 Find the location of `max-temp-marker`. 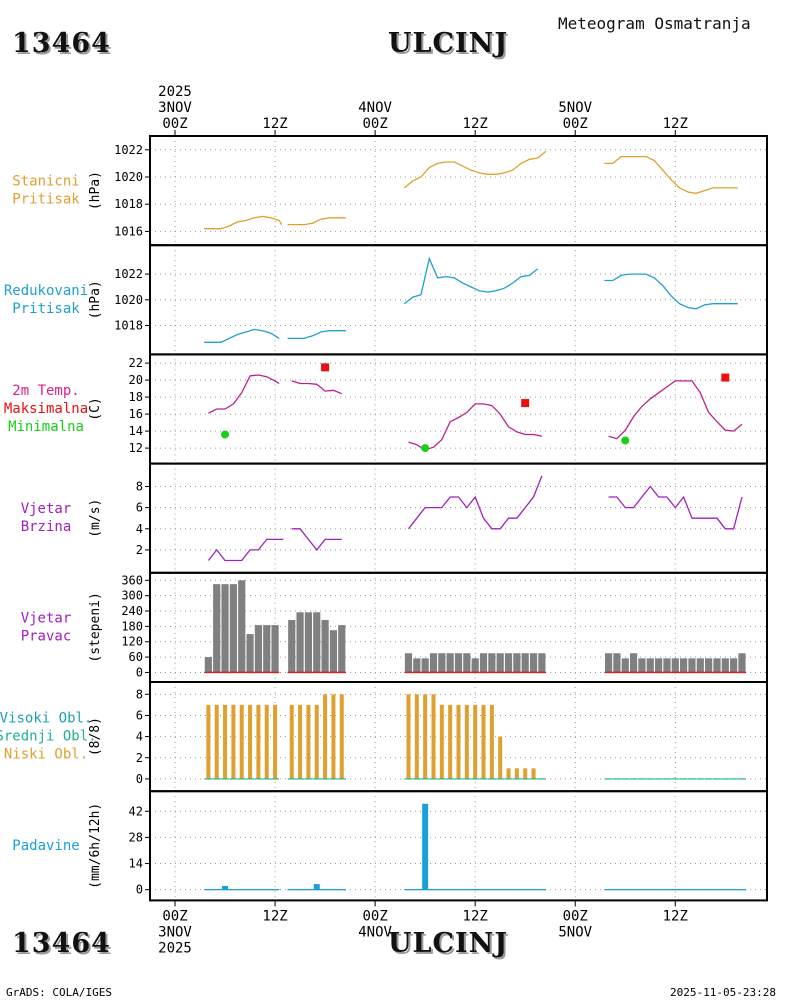

max-temp-marker is located at coordinates (725, 377).